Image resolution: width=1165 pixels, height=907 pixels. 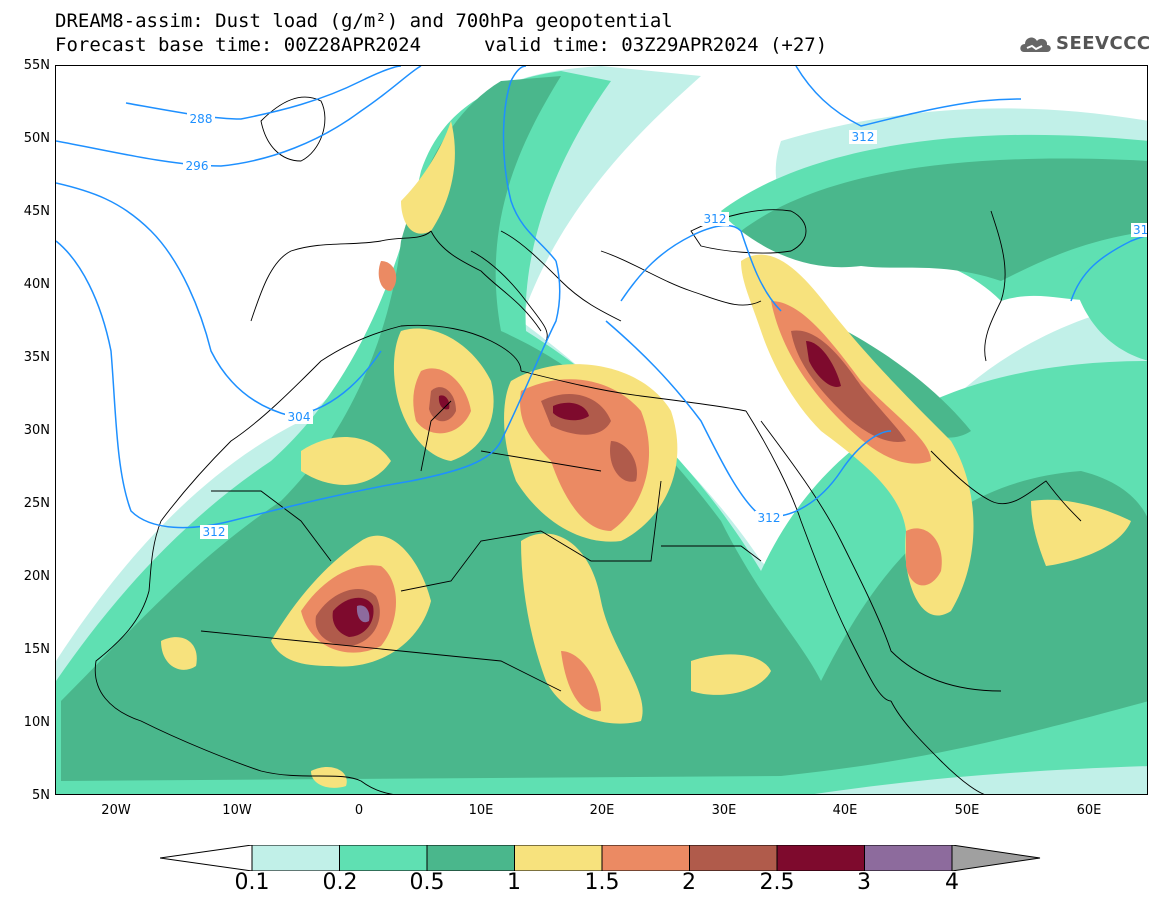 What do you see at coordinates (36, 430) in the screenshot?
I see `lat-label: 30N` at bounding box center [36, 430].